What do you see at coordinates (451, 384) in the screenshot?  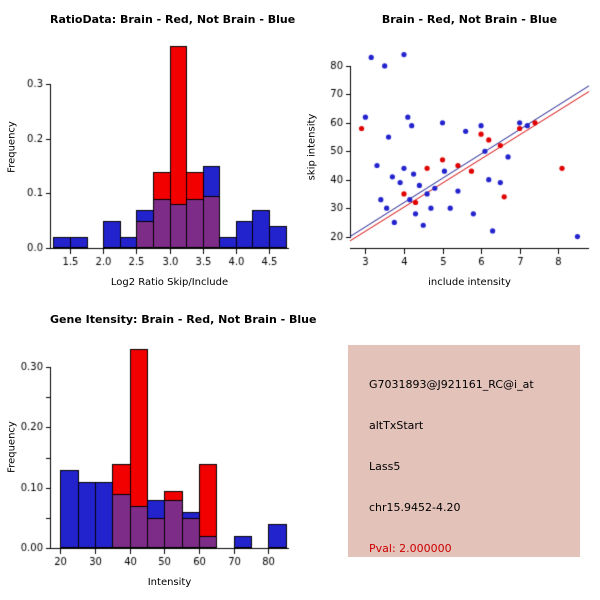 I see `probe-id-text: G7031893@J921161_RC@i_at` at bounding box center [451, 384].